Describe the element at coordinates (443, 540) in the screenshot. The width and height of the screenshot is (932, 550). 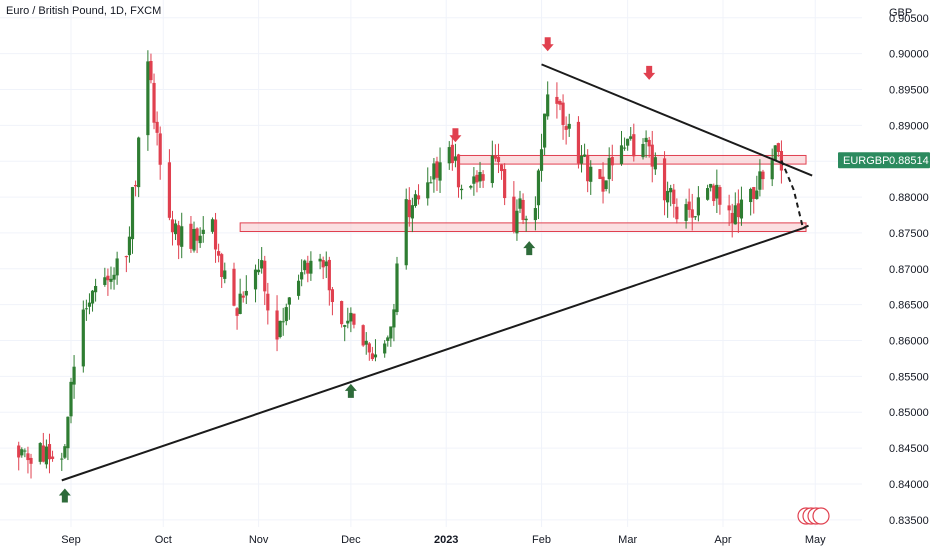
I see `time-axis: Sep Oct Nov Dec 2023 Feb Mar Apr May` at that location.